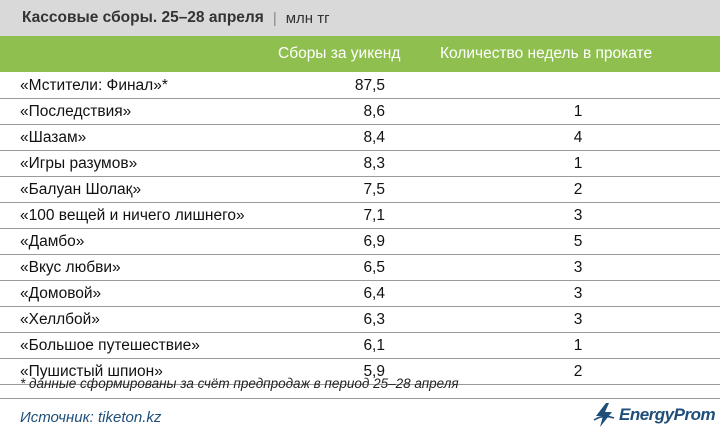  Describe the element at coordinates (360, 294) in the screenshot. I see `table-row: «Домовой» 6,4 3` at that location.